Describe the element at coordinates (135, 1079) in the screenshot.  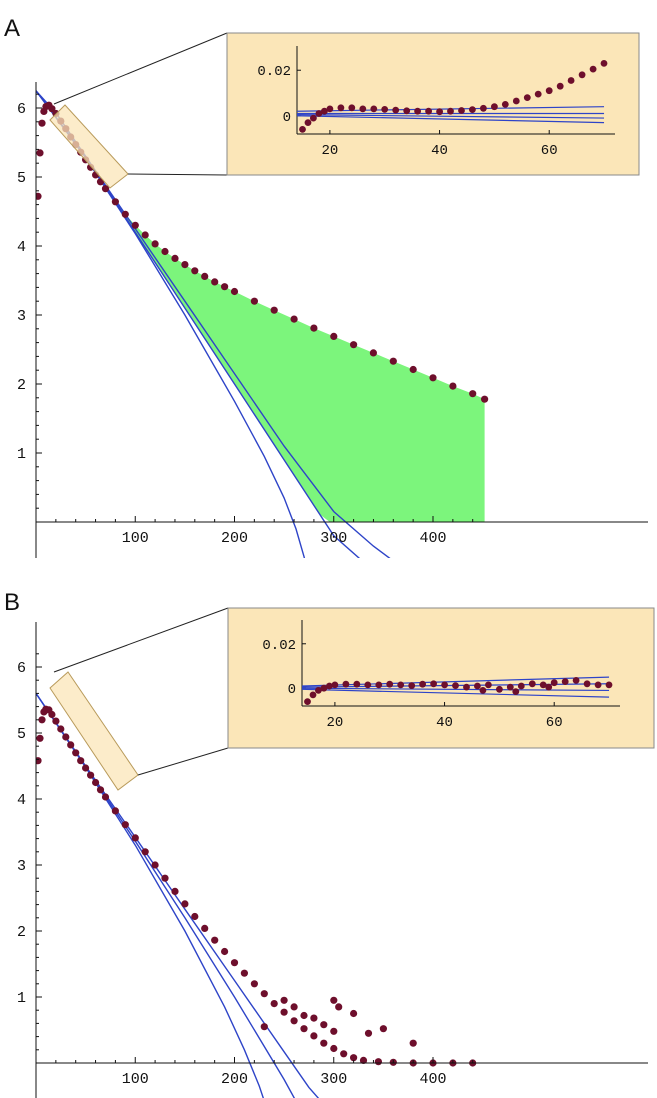
I see `panel-b-x-tick-label: 100` at that location.